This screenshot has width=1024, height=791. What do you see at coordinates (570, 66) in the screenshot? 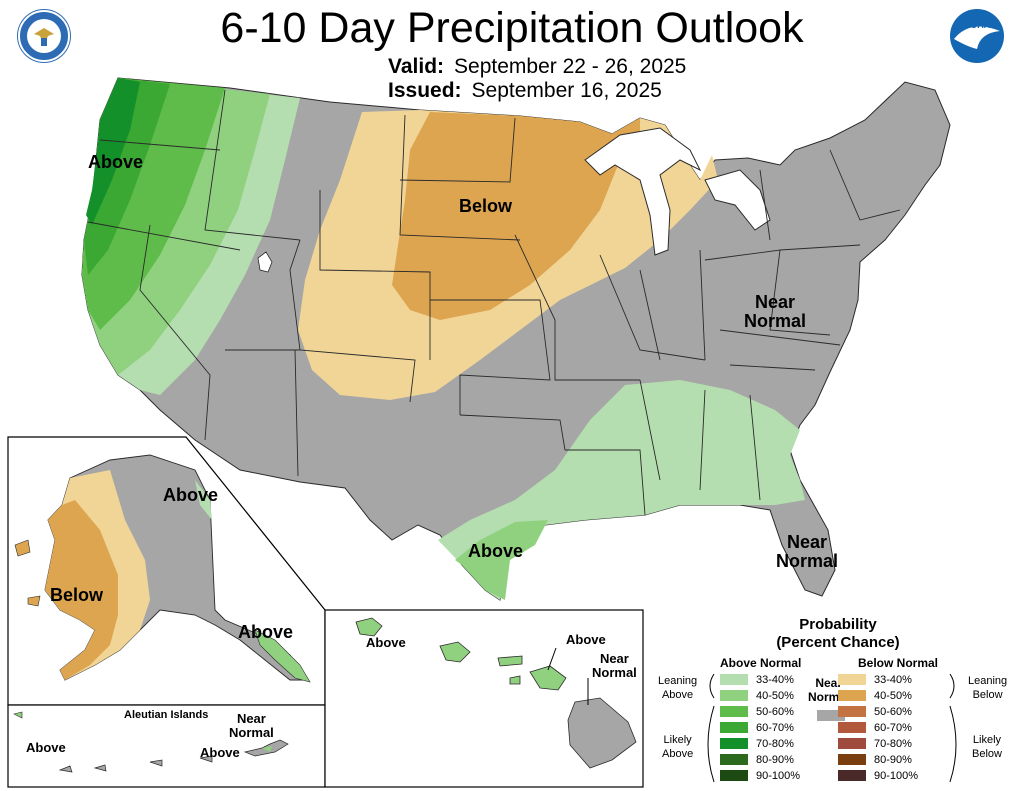
I see `valid-dates: September 22 - 26, 2025` at bounding box center [570, 66].